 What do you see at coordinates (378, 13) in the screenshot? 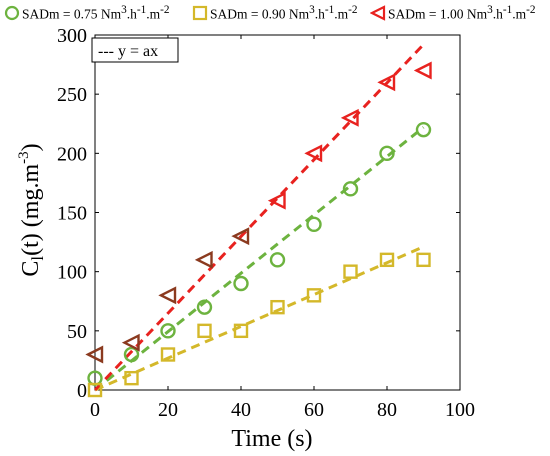
I see `triangle-left-marker-icon` at bounding box center [378, 13].